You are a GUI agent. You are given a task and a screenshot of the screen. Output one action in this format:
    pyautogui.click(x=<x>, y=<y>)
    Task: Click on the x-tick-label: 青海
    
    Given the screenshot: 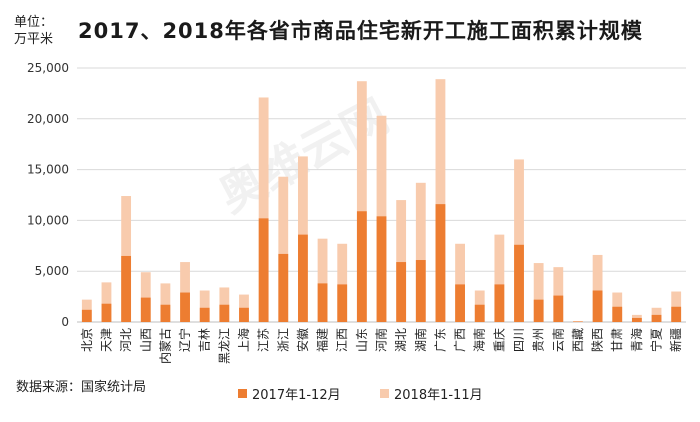 What is the action you would take?
    pyautogui.click(x=636, y=340)
    